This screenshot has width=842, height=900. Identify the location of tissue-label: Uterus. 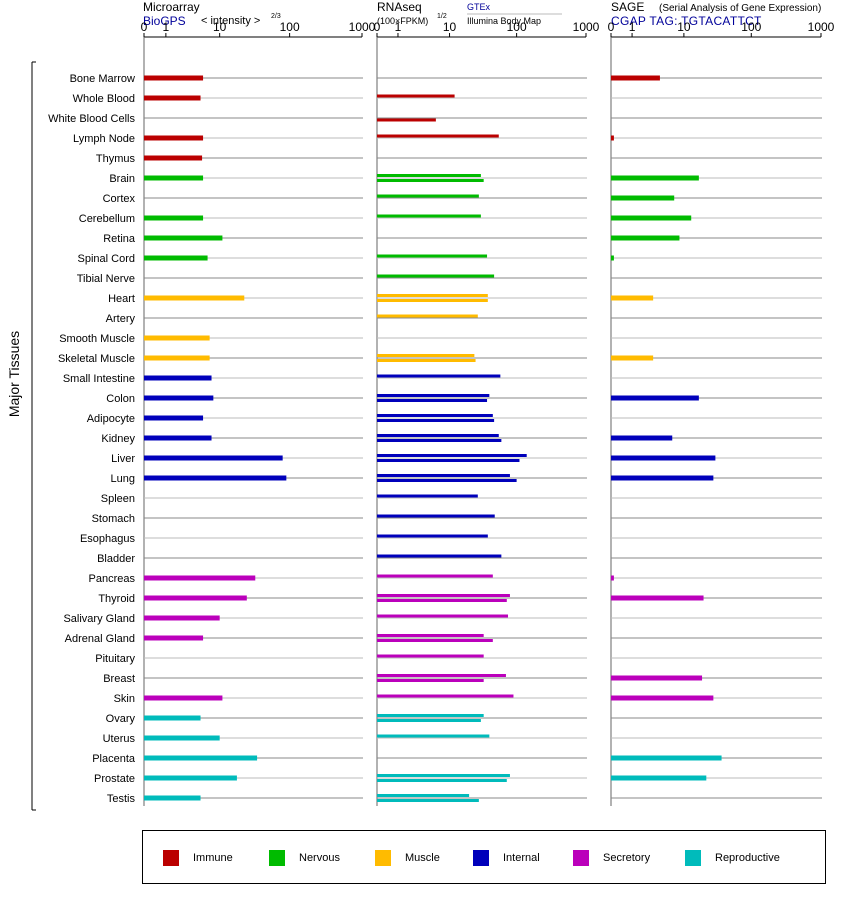
(119, 739).